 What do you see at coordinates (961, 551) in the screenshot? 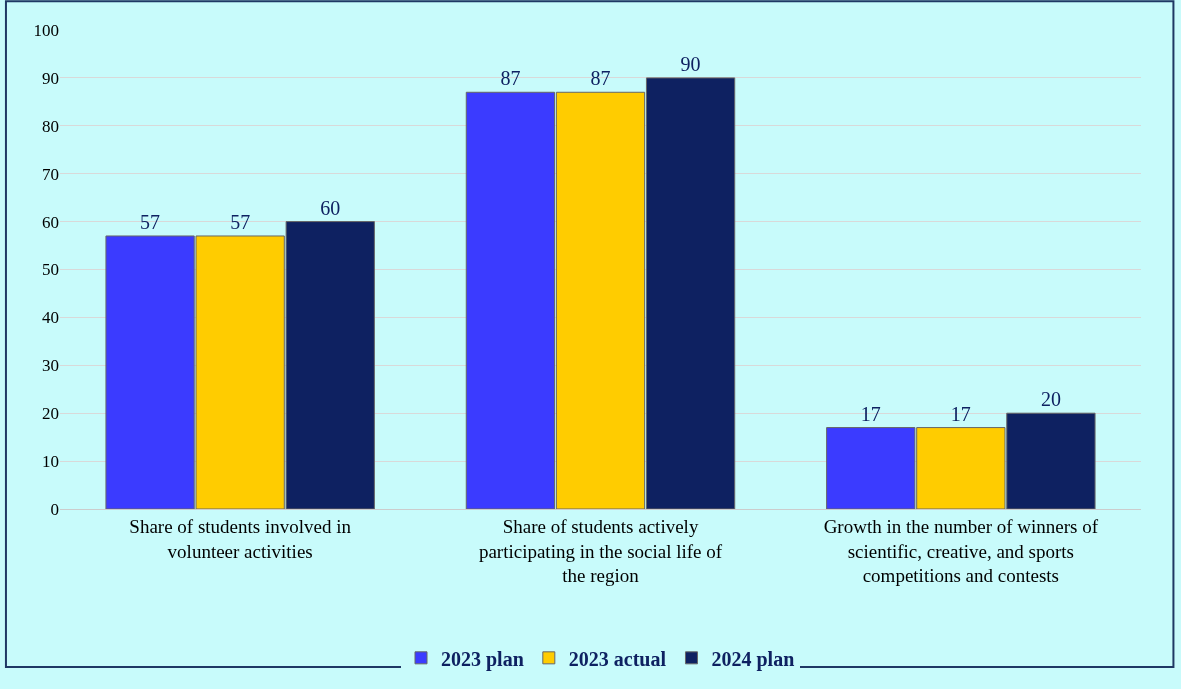
I see `x-tick-label: Growth in the number of winners of scientific, creative, and sports competitions and contests` at bounding box center [961, 551].